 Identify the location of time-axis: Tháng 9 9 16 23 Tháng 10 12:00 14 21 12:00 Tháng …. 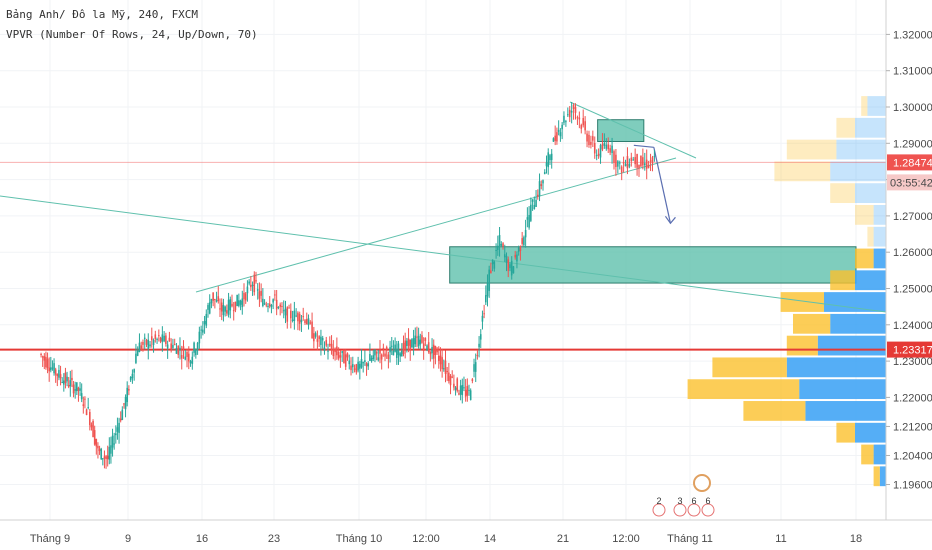
(466, 532).